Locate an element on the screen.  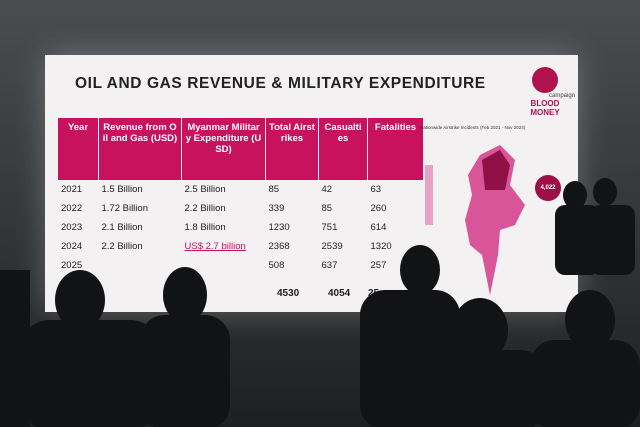
table-cell: 63 is located at coordinates (376, 189).